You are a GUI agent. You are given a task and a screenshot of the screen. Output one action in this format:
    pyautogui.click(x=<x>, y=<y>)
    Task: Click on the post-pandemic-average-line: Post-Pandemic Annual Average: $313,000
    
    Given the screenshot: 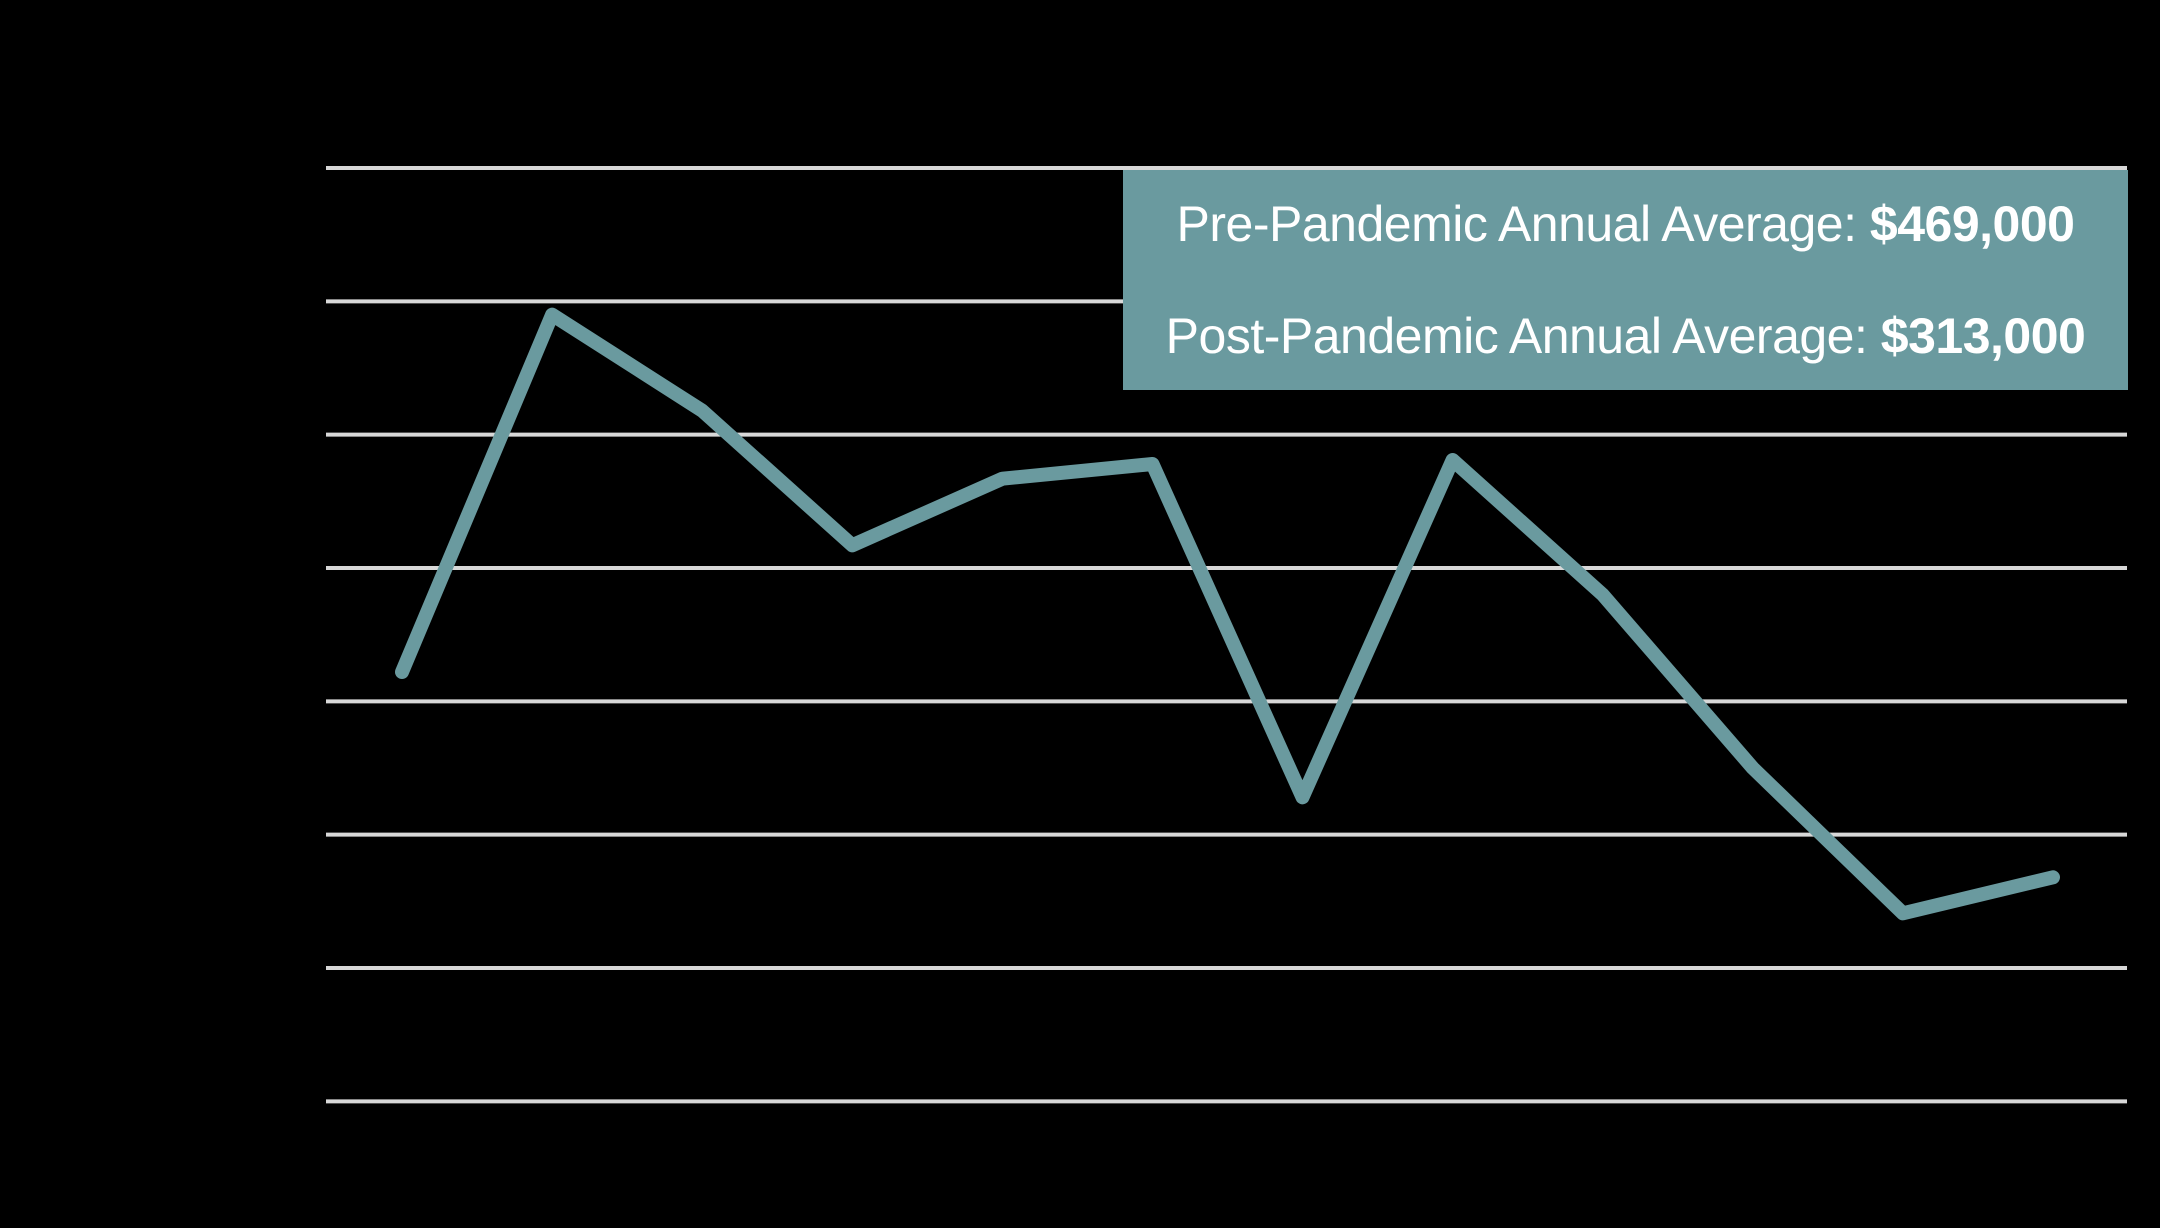 What is the action you would take?
    pyautogui.click(x=1626, y=336)
    